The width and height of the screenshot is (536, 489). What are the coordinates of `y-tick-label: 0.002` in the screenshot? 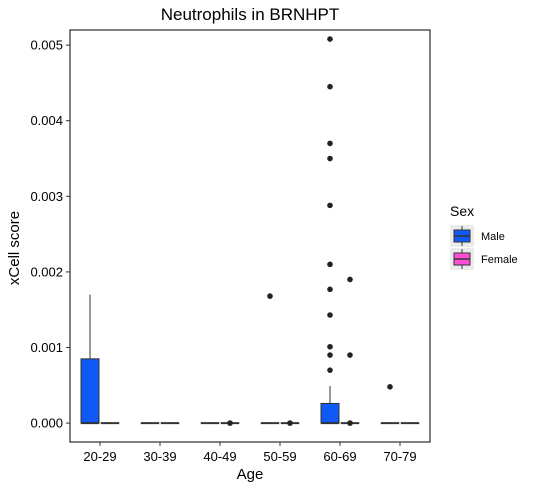 It's located at (46, 271).